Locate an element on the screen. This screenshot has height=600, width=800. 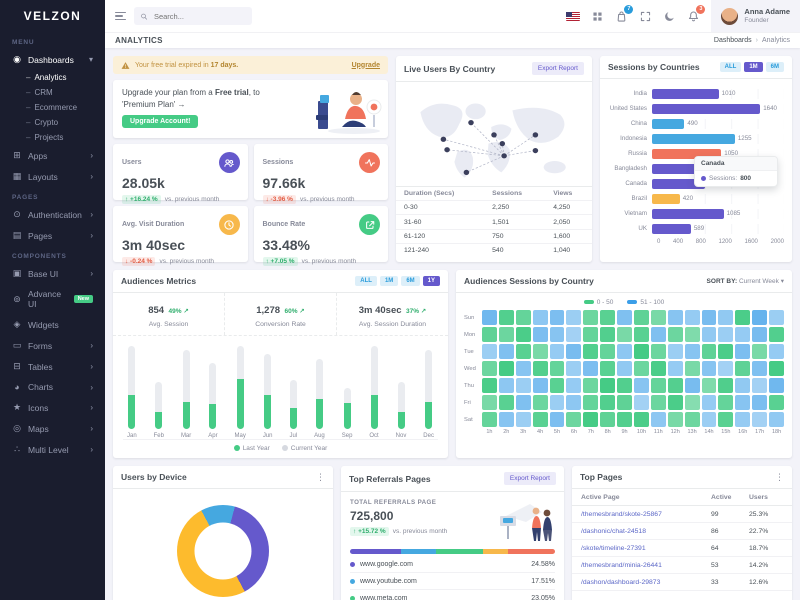
dark-mode-button is located at coordinates (669, 16).